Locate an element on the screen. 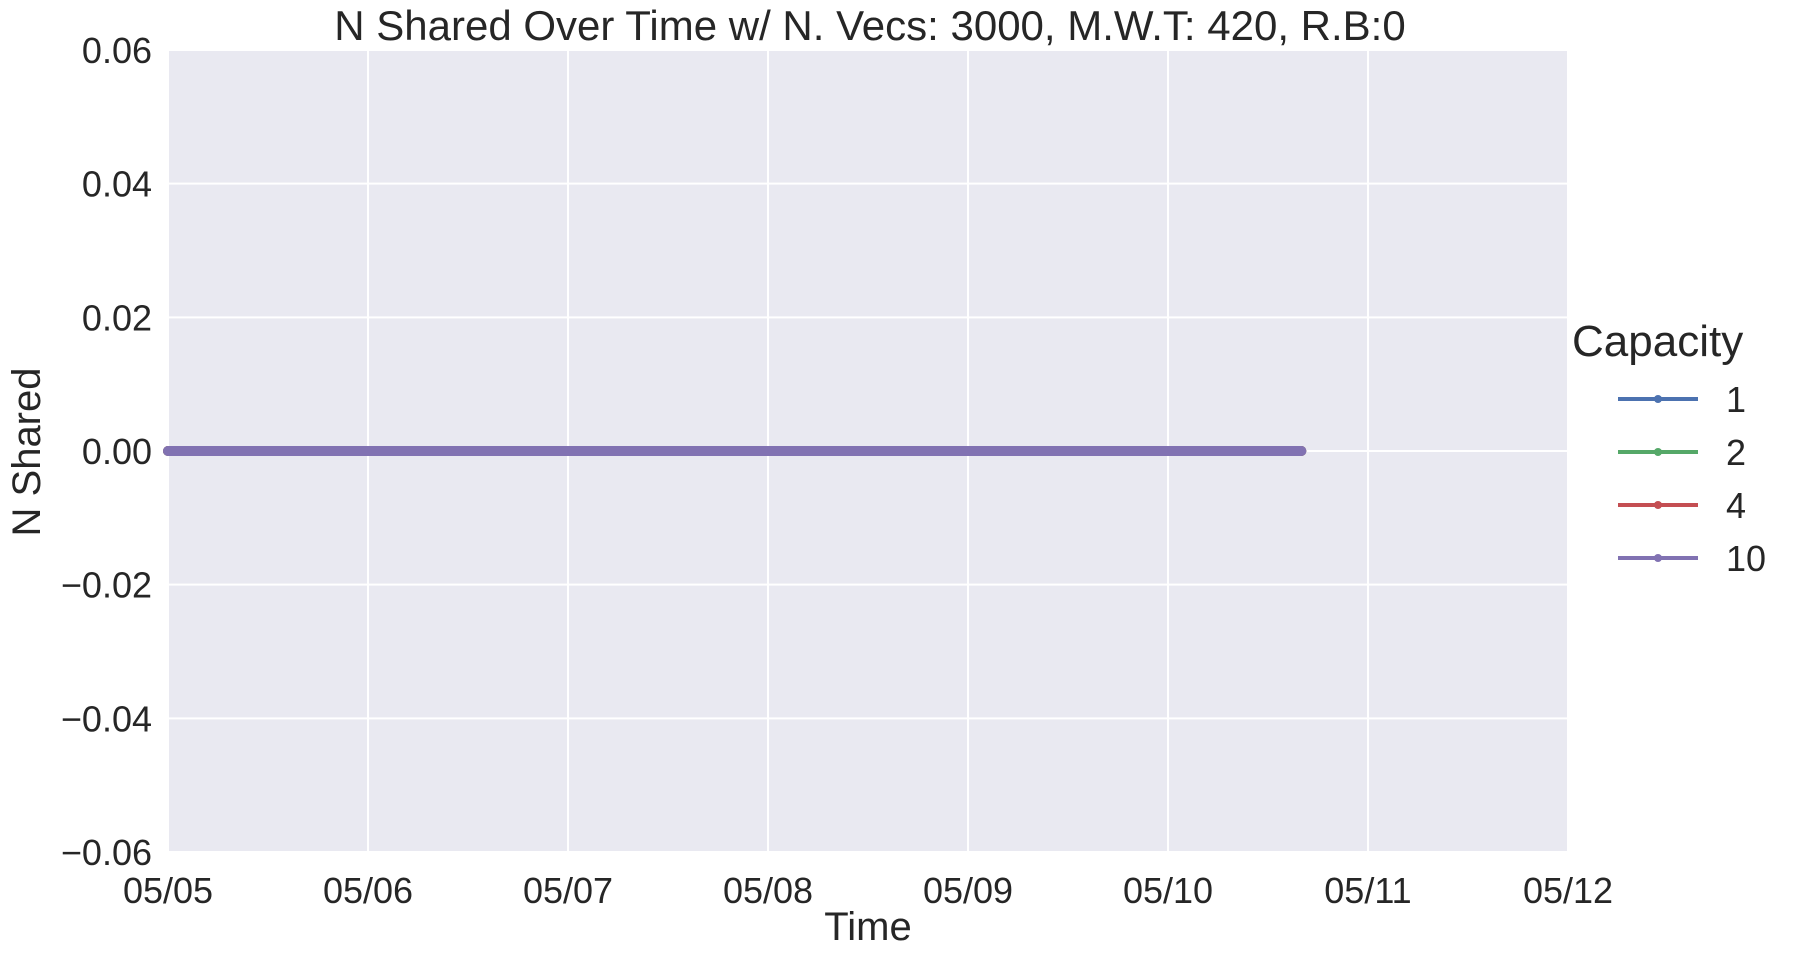  y-tick-label: 0.06 is located at coordinates (117, 50).